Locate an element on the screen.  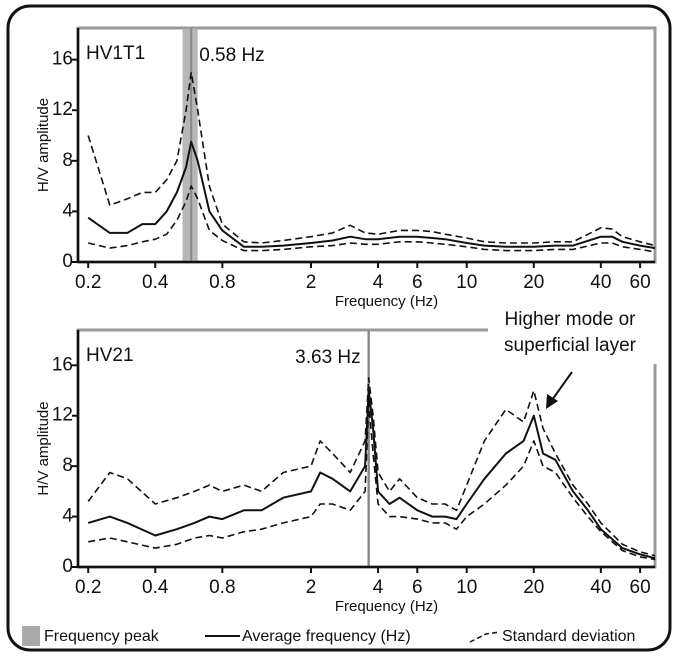
panel-label: HV1T1 is located at coordinates (115, 53).